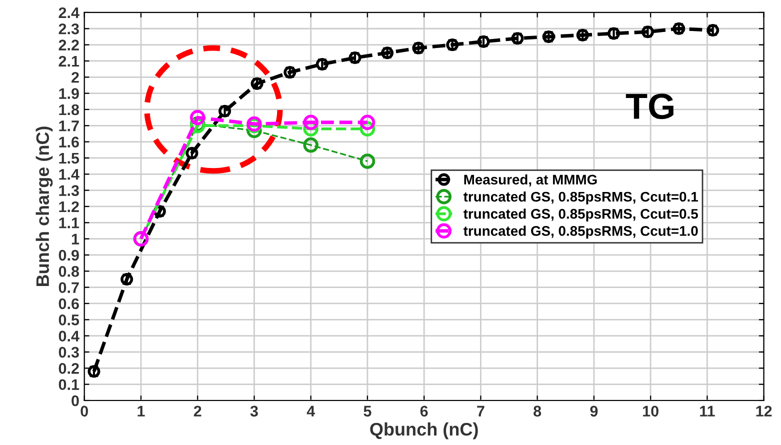  Describe the element at coordinates (69, 93) in the screenshot. I see `y-tick-label: 1.9` at that location.